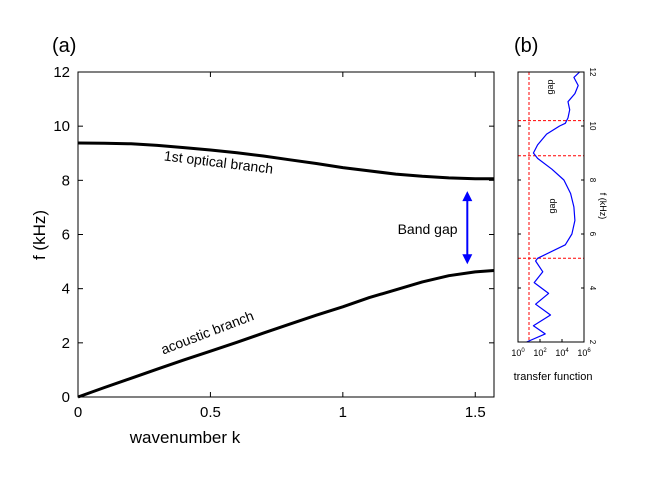  What do you see at coordinates (545, 351) in the screenshot?
I see `x-tick-exponent: 2` at bounding box center [545, 351].